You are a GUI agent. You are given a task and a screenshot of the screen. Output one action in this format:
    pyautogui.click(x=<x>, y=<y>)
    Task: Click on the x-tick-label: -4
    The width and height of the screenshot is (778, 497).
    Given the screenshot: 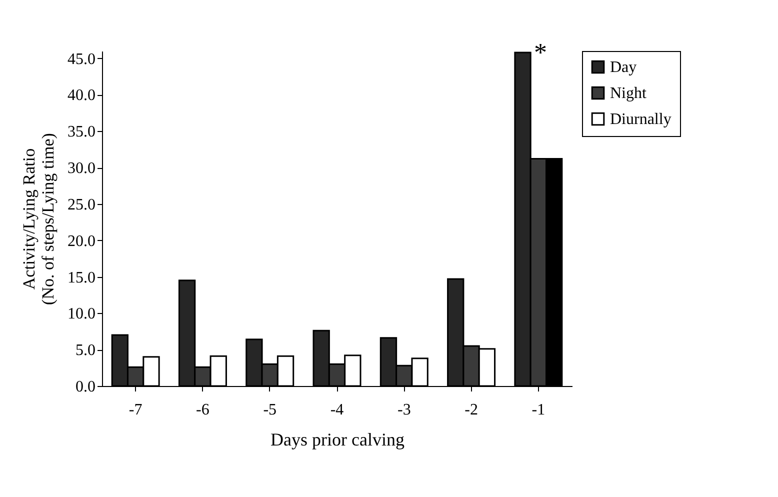 What is the action you would take?
    pyautogui.click(x=337, y=410)
    